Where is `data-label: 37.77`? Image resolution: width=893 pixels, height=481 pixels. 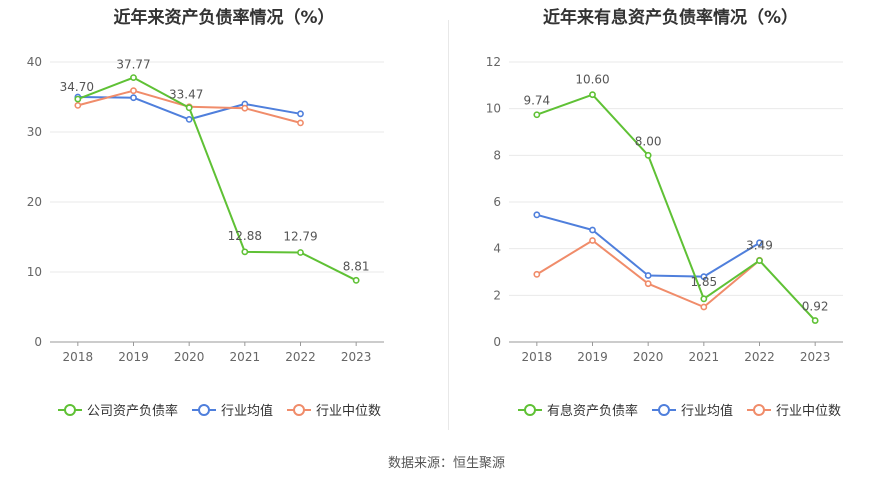
data-label: 37.77 is located at coordinates (133, 65).